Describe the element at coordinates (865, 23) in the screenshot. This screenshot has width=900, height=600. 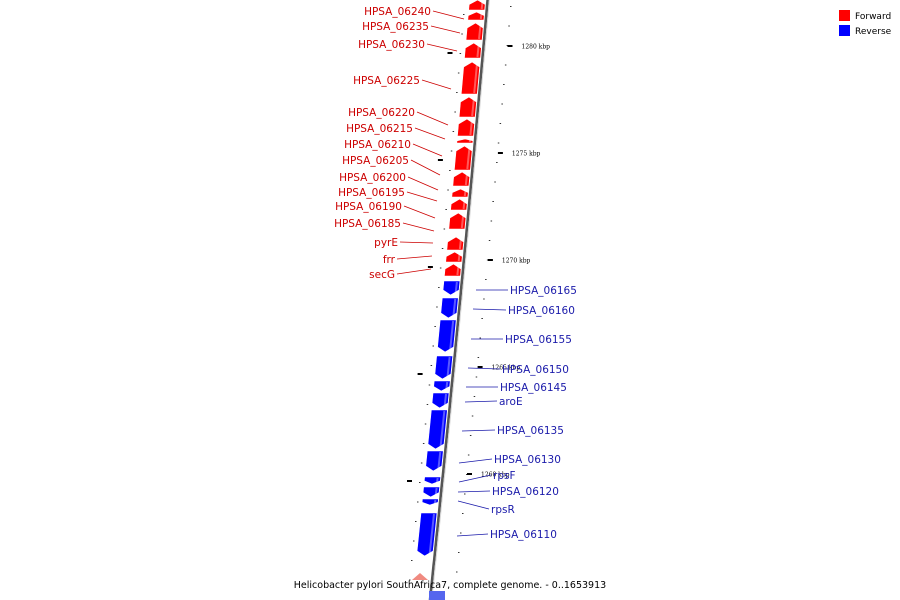
I see `legend: Forward Reverse` at that location.